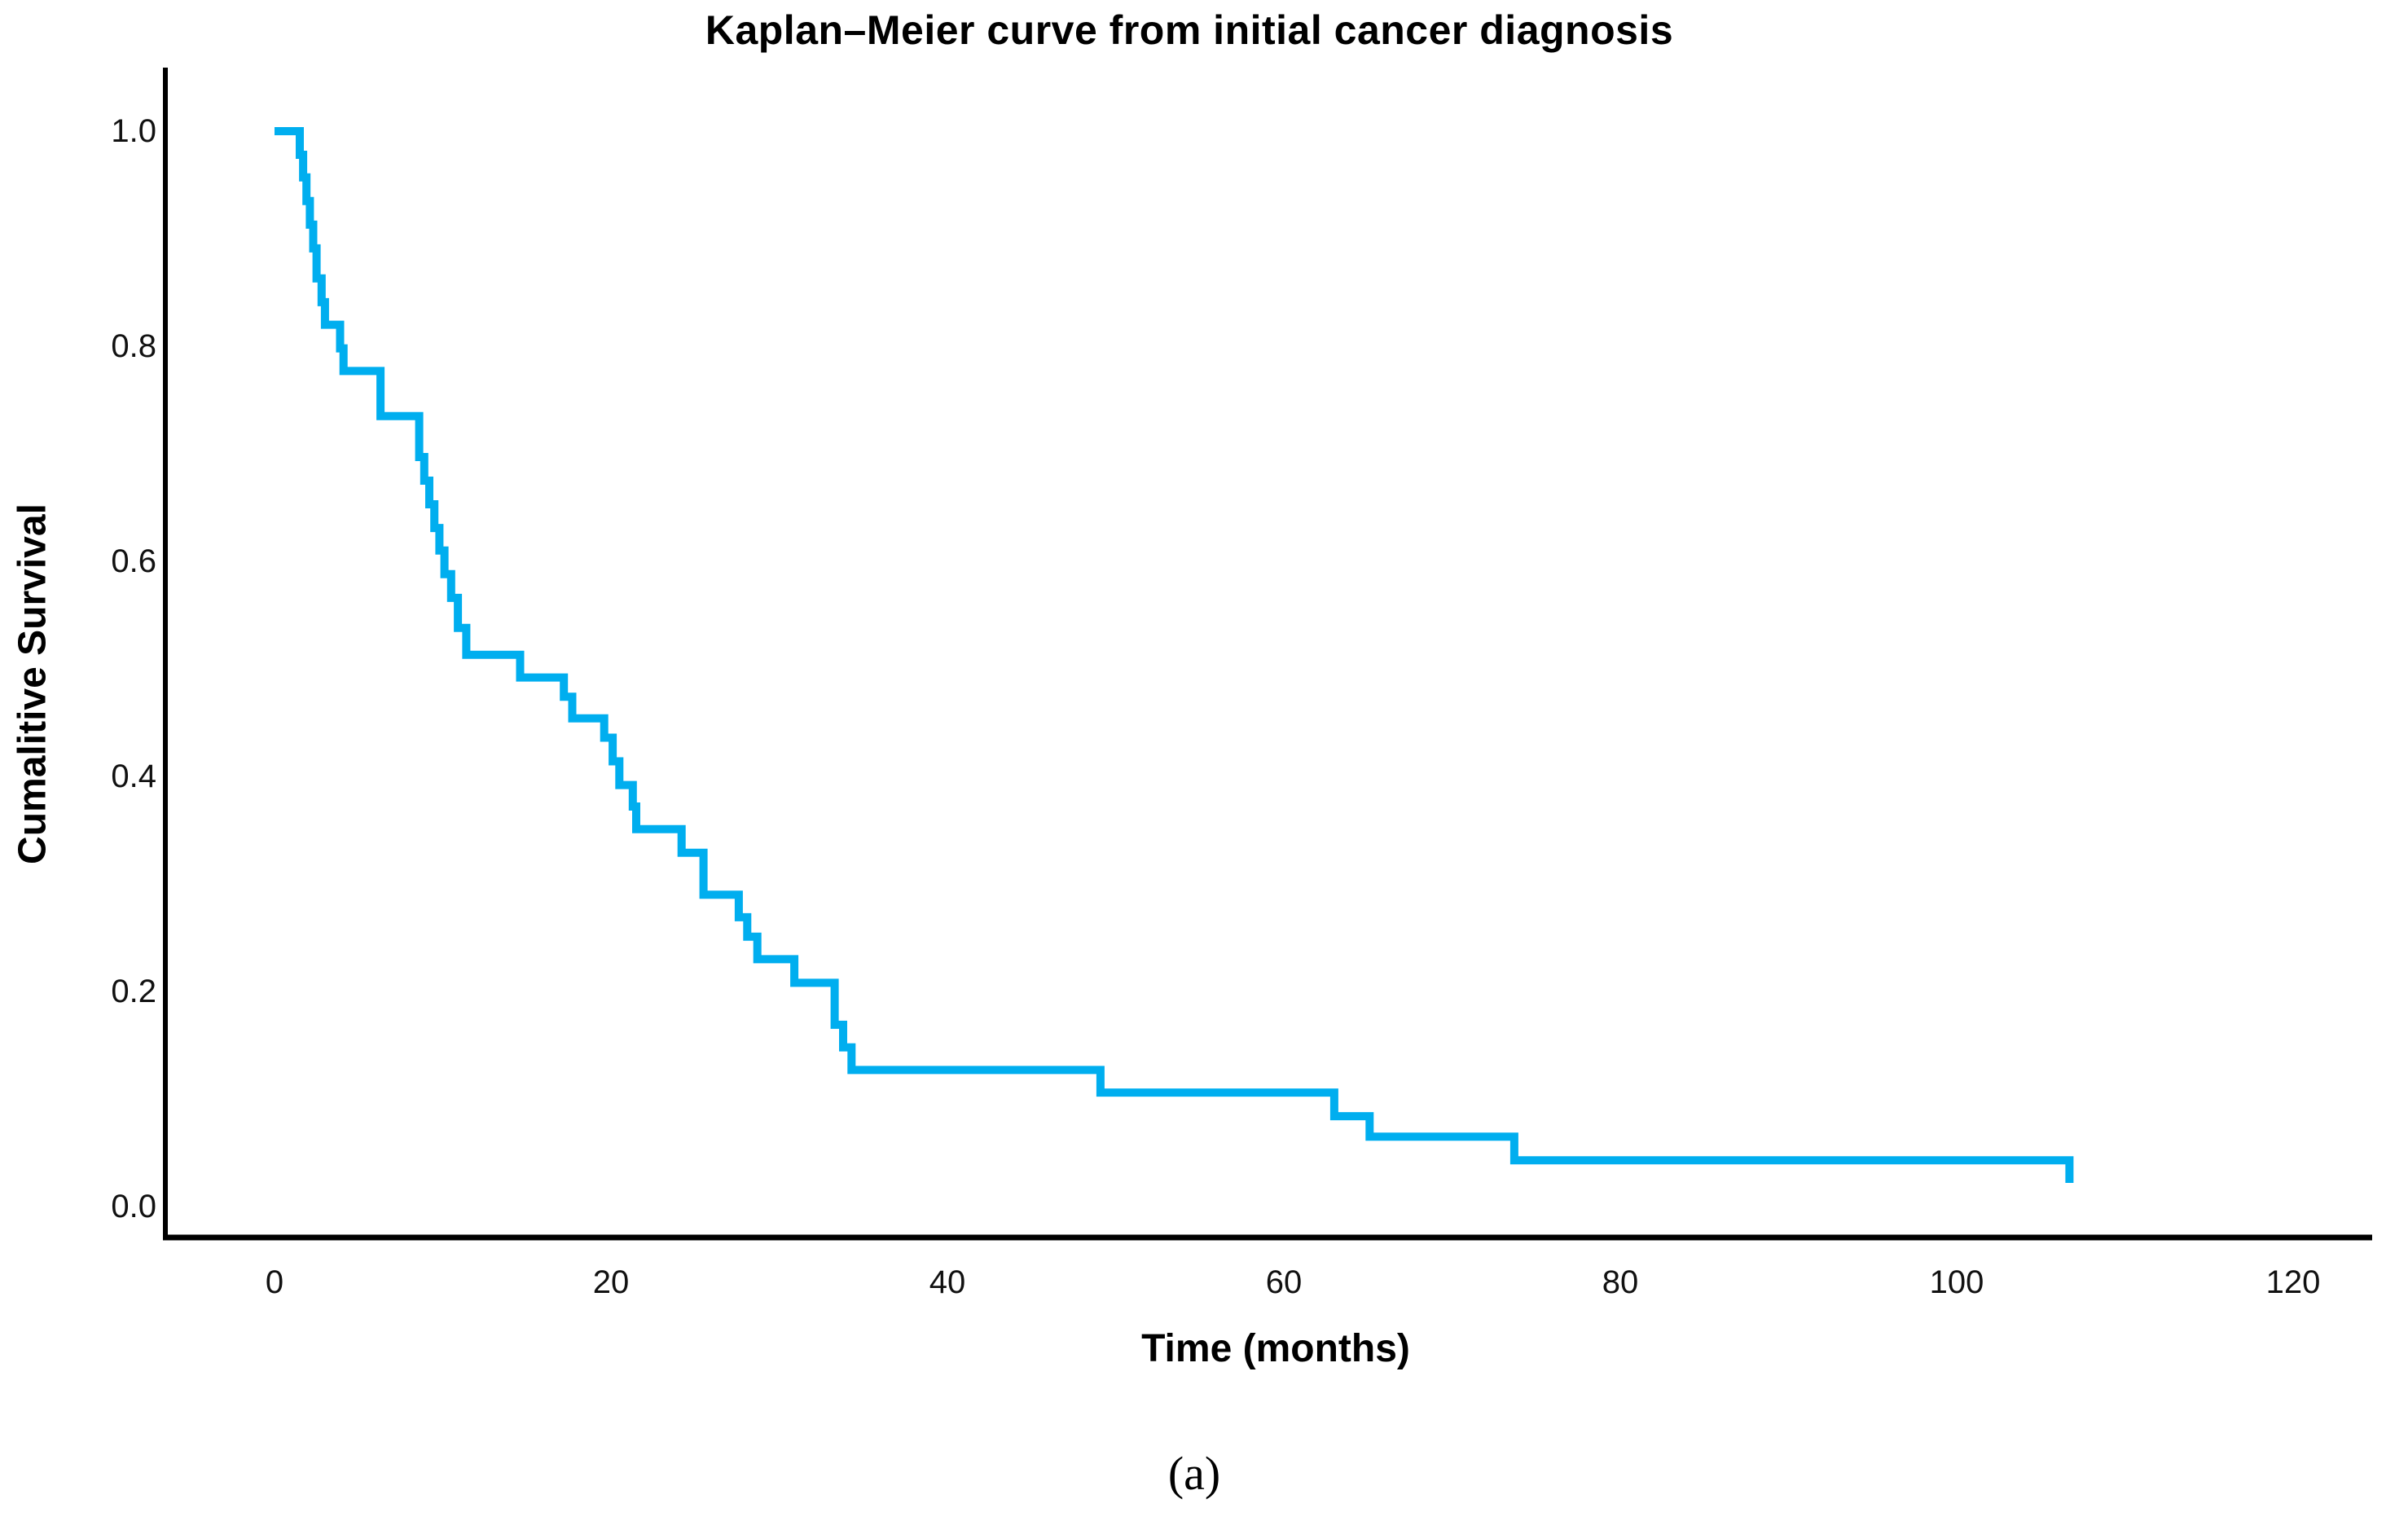 This screenshot has width=2408, height=1521. I want to click on y-tick-label: 1.0, so click(133, 131).